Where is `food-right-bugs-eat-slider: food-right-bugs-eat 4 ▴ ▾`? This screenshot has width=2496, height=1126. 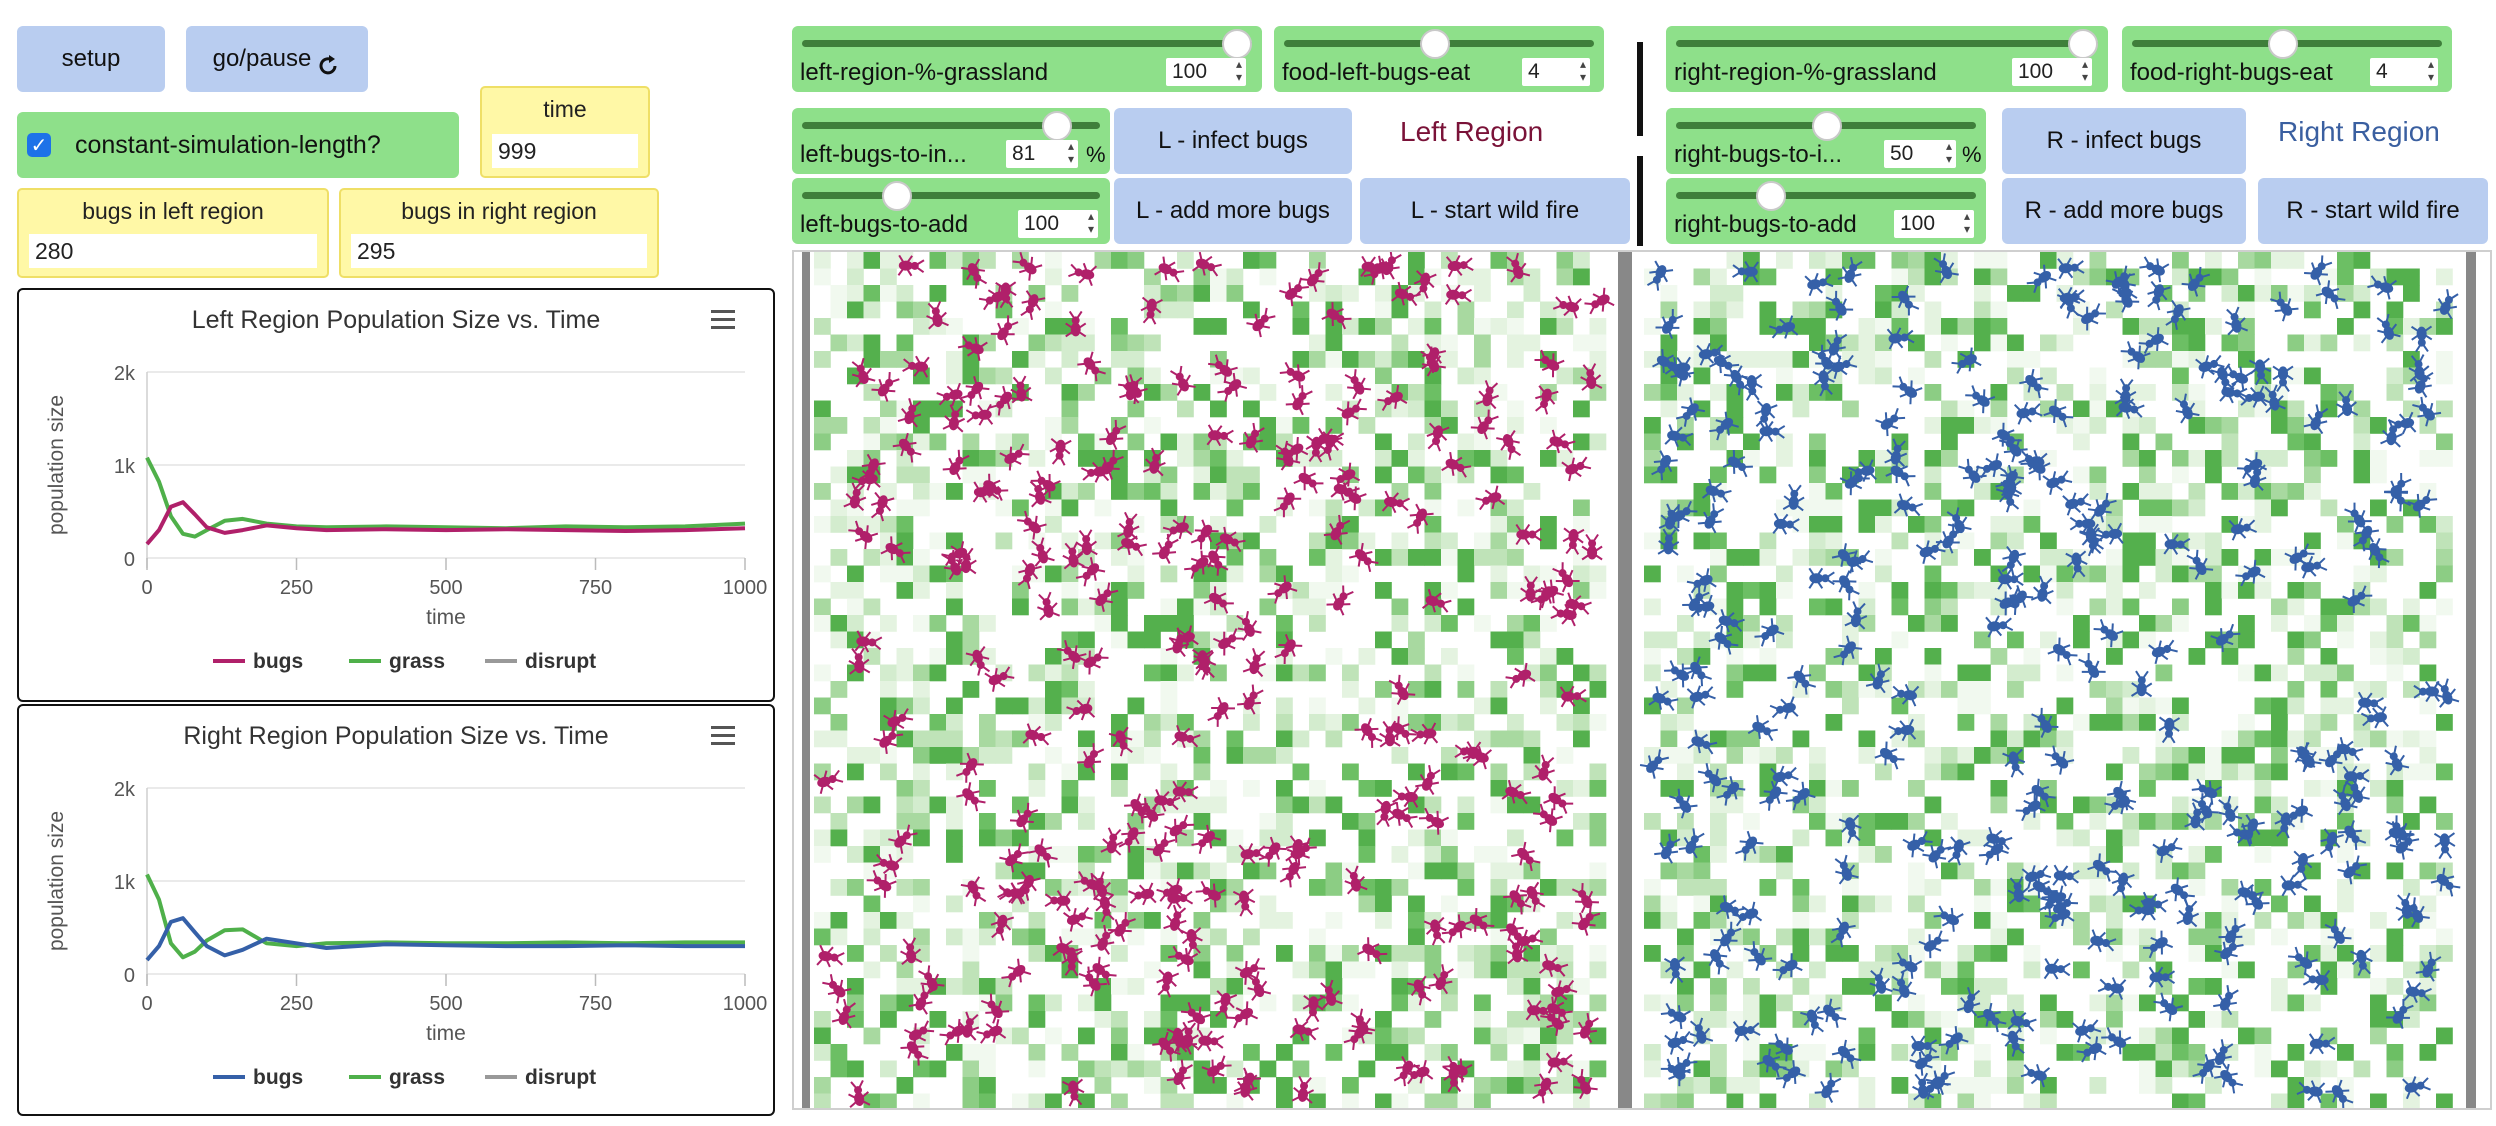 food-right-bugs-eat-slider: food-right-bugs-eat 4 ▴ ▾ is located at coordinates (2287, 59).